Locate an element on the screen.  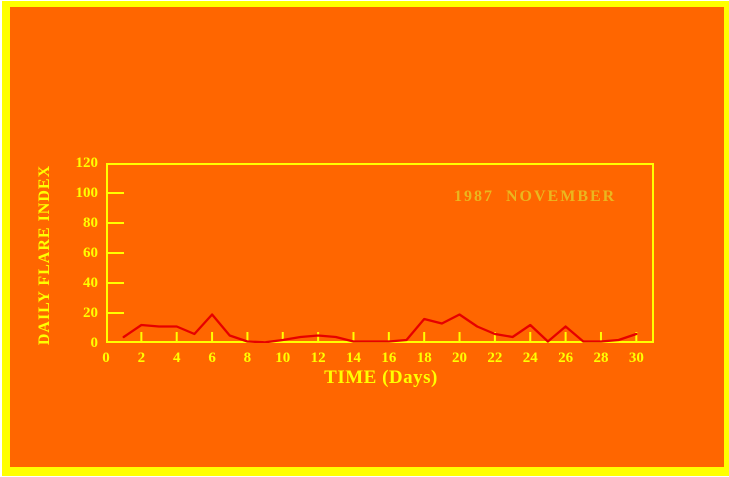
x-axis-title: TIME (Days) is located at coordinates (381, 377).